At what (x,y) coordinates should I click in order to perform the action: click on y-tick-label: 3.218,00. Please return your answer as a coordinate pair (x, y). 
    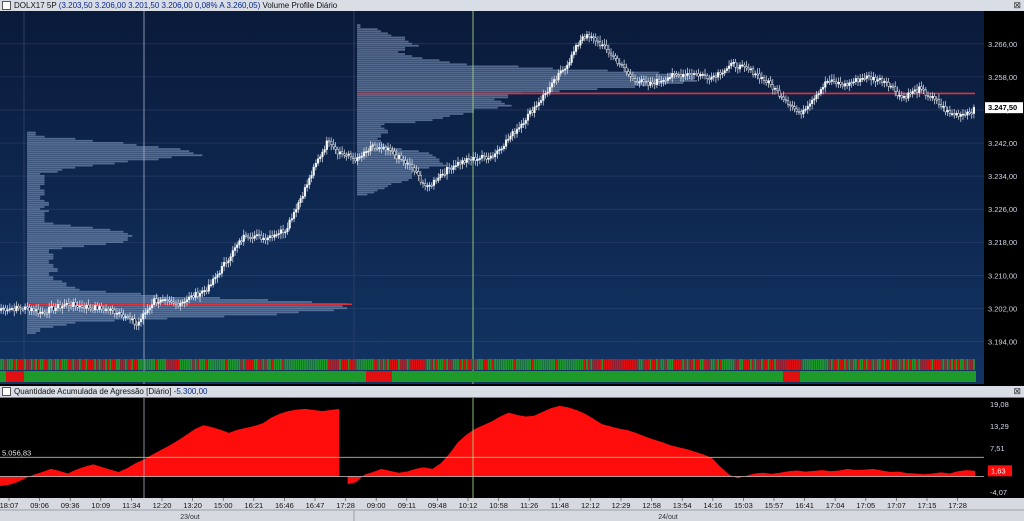
    Looking at the image, I should click on (1002, 242).